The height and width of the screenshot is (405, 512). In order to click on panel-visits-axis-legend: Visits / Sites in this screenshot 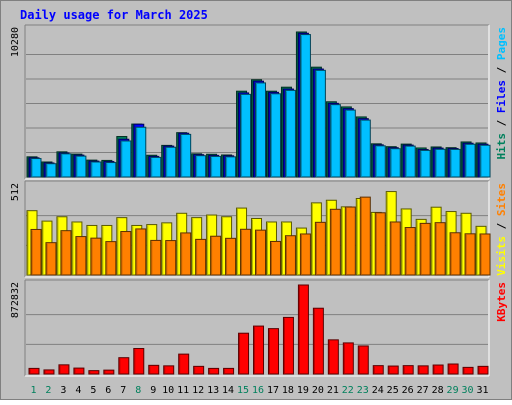, I will do `click(501, 229)`.